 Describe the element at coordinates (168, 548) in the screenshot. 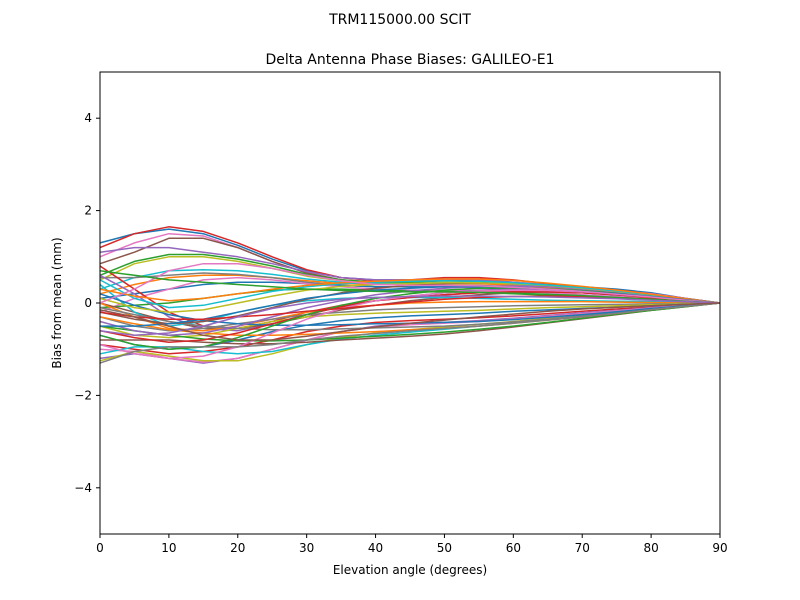

I see `x-tick-label: 10` at that location.